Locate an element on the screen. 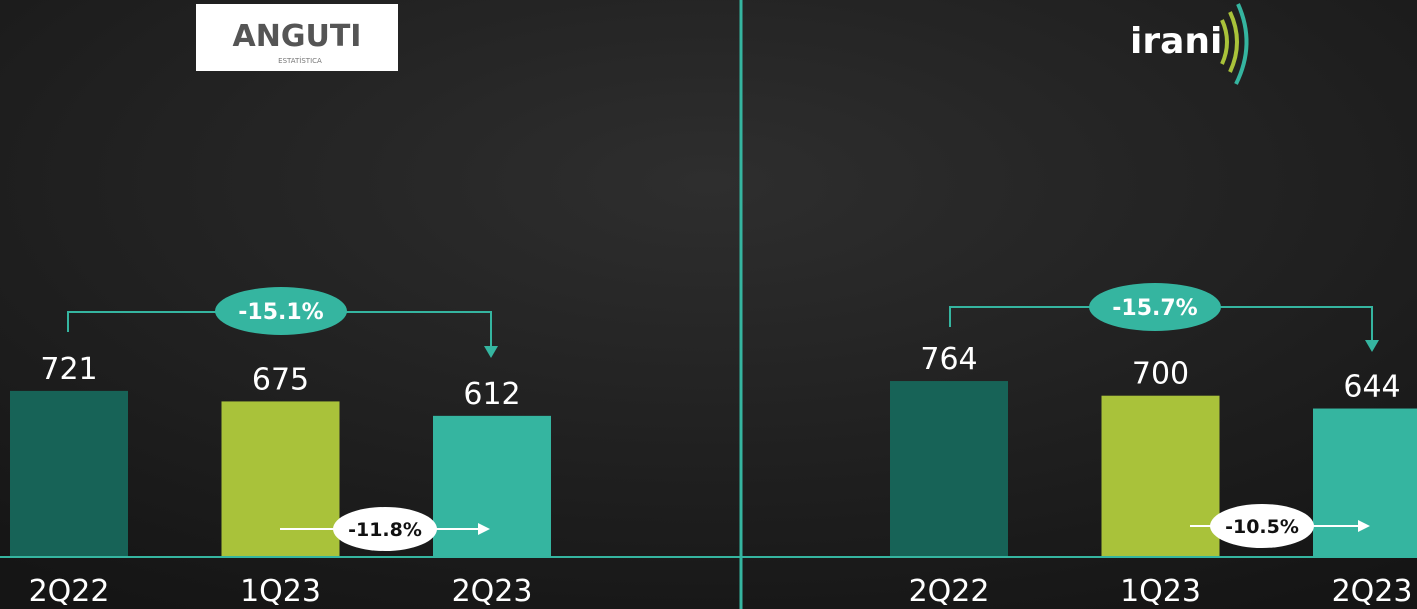 Image resolution: width=1417 pixels, height=609 pixels. value-label: 721 is located at coordinates (68, 369).